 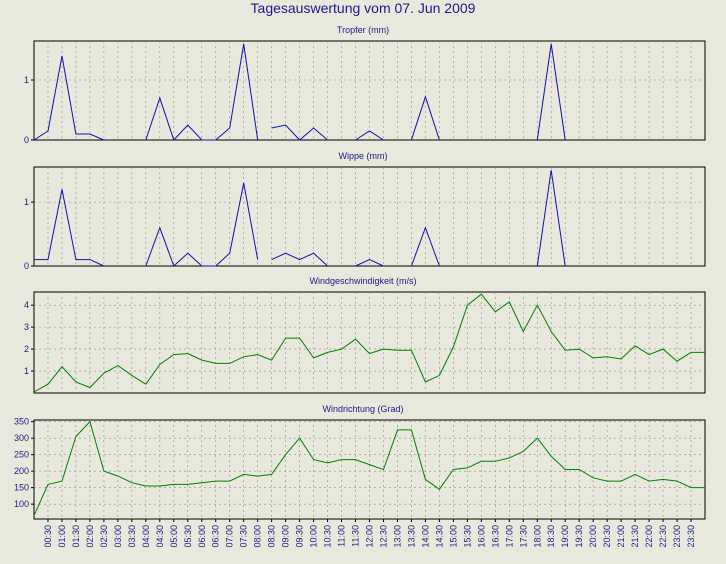 I want to click on x-tick-label: 20:00, so click(x=593, y=536).